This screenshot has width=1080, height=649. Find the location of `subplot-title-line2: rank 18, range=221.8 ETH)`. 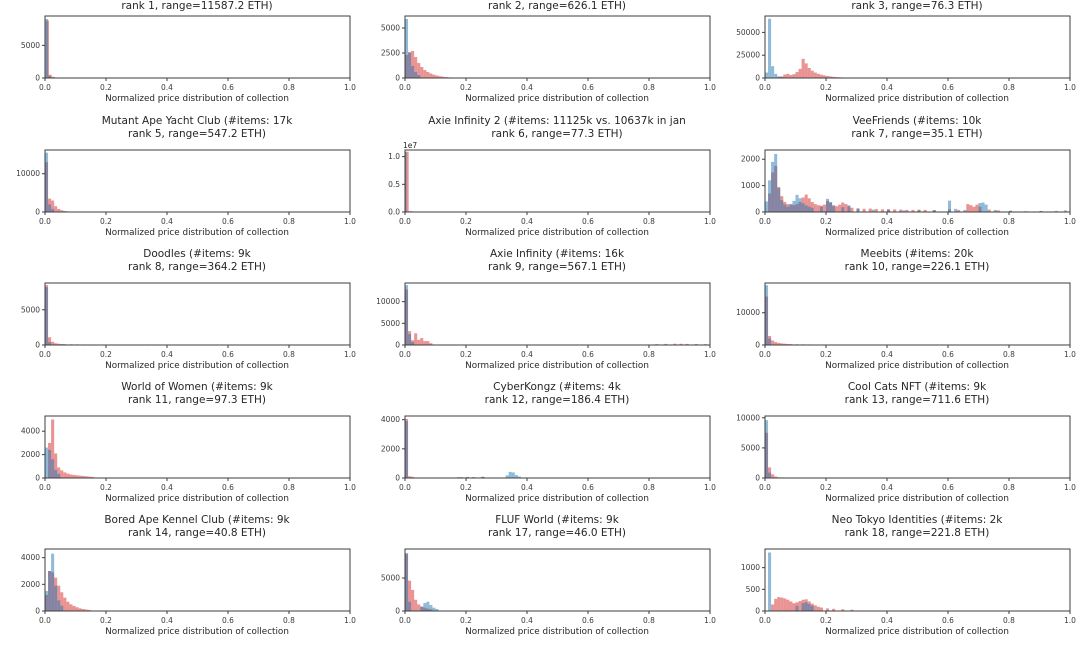

subplot-title-line2: rank 18, range=221.8 ETH) is located at coordinates (908, 533).